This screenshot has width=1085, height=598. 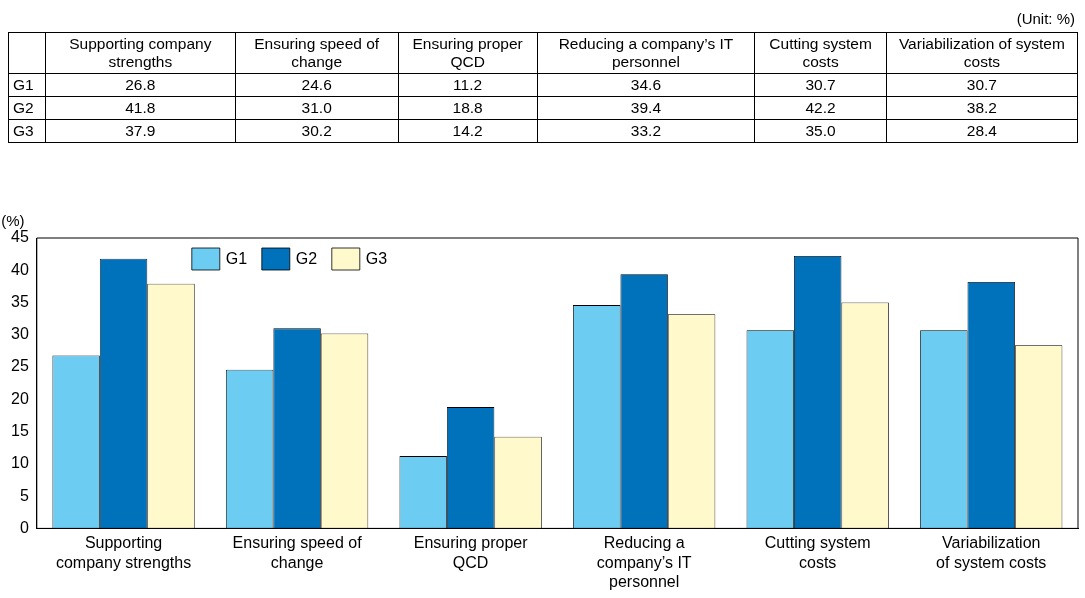 What do you see at coordinates (20, 431) in the screenshot?
I see `y-tick-label: 15` at bounding box center [20, 431].